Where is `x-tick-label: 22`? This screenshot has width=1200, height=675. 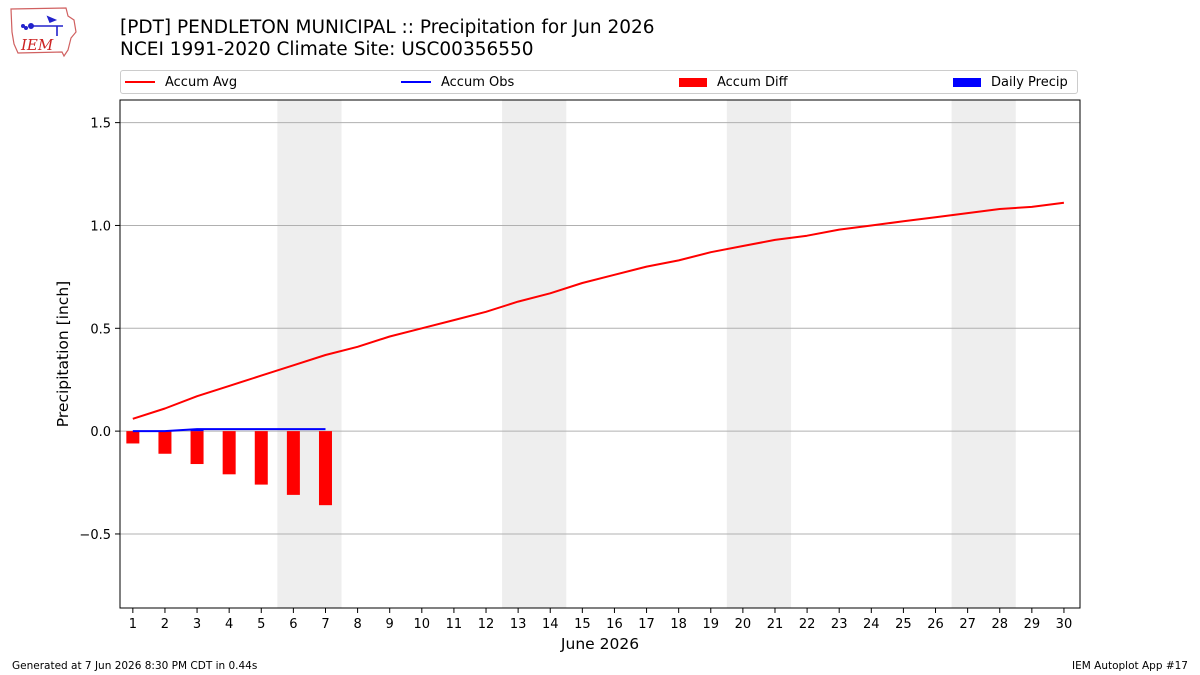 x-tick-label: 22 is located at coordinates (807, 624).